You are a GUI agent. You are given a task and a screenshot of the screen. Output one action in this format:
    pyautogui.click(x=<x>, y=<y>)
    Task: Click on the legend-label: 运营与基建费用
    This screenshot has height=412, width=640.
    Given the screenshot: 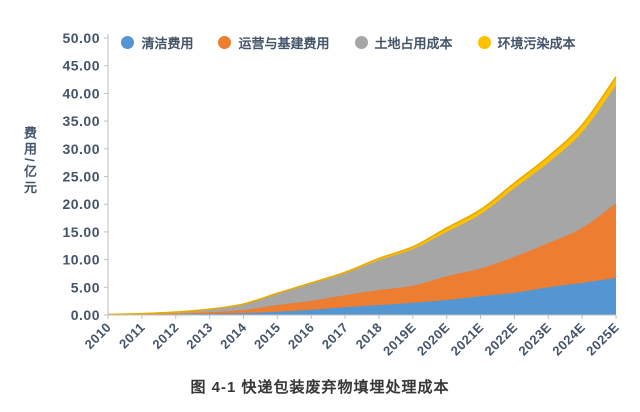 What is the action you would take?
    pyautogui.click(x=284, y=43)
    